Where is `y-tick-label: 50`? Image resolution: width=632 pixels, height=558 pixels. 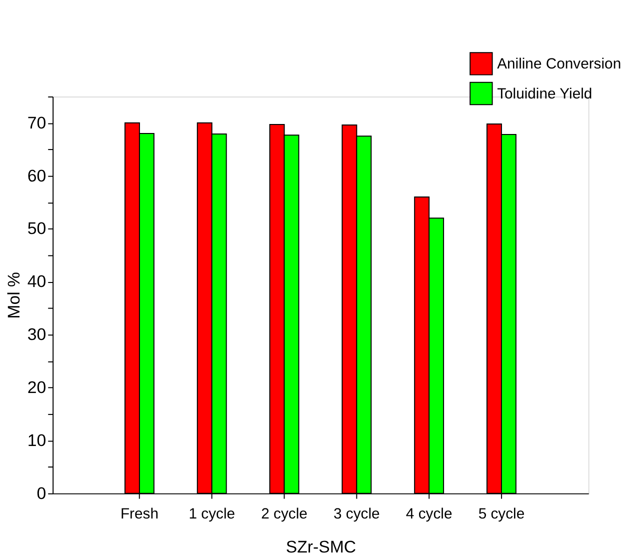 y-tick-label: 50 is located at coordinates (36, 228).